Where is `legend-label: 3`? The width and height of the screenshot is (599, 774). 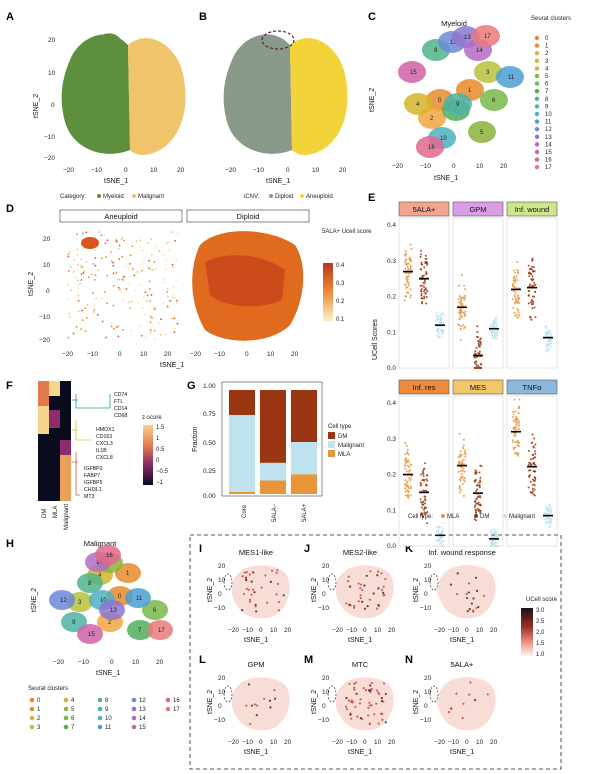 legend-label: 3 is located at coordinates (39, 728).